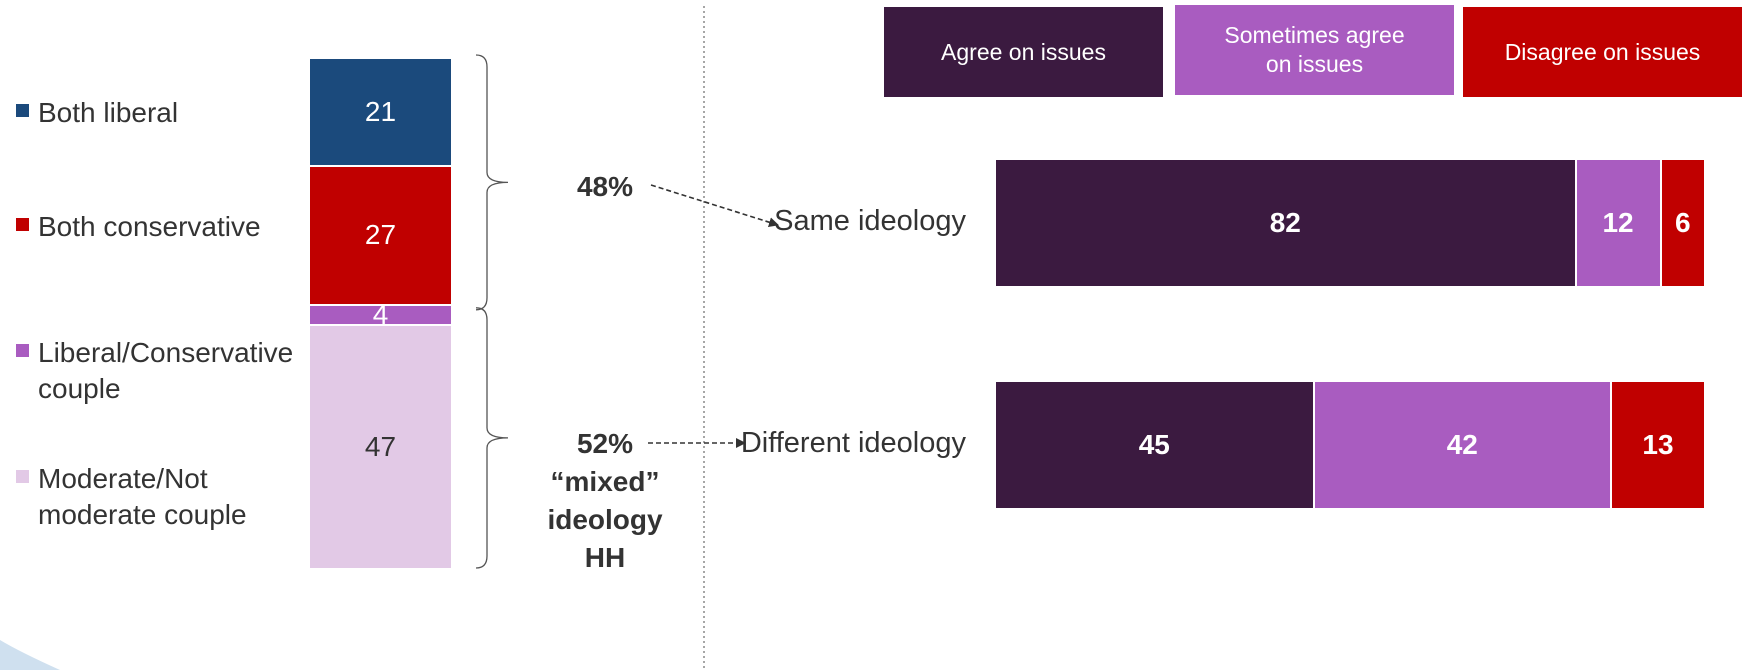 This screenshot has height=670, width=1747. I want to click on legend-item-both-conservative: Both conservative, so click(177, 227).